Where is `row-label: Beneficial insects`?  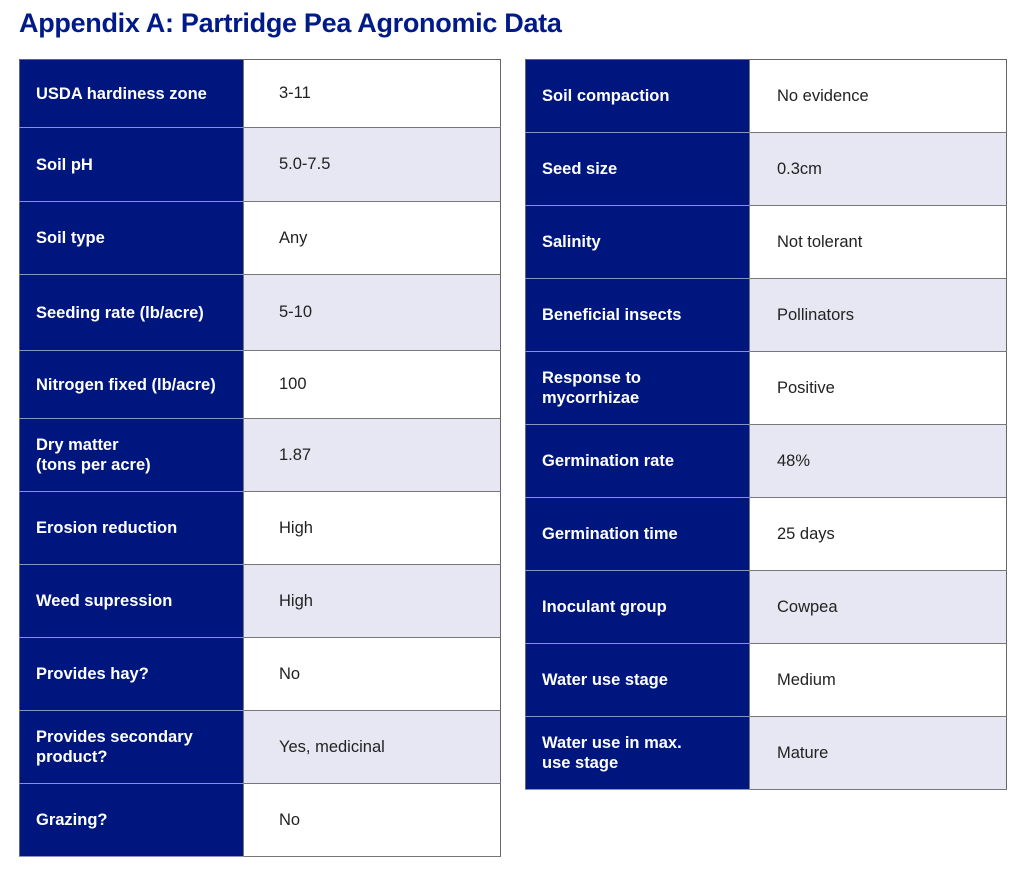
row-label: Beneficial insects is located at coordinates (637, 315).